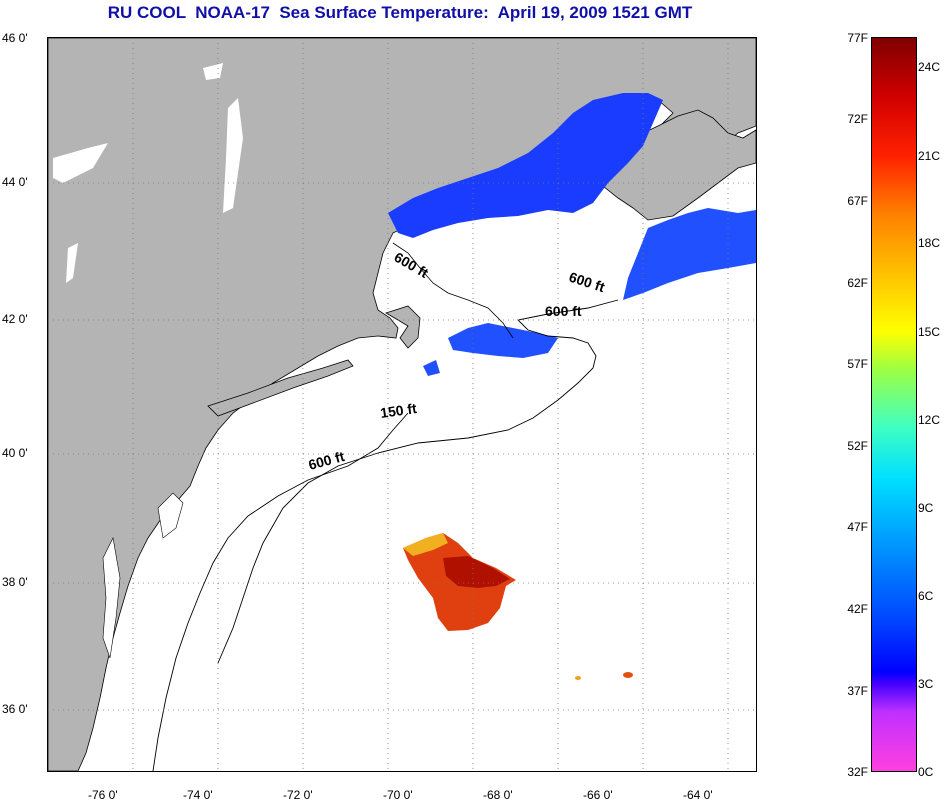 This screenshot has height=809, width=944. Describe the element at coordinates (857, 119) in the screenshot. I see `colorbar-f-label: 72F` at that location.